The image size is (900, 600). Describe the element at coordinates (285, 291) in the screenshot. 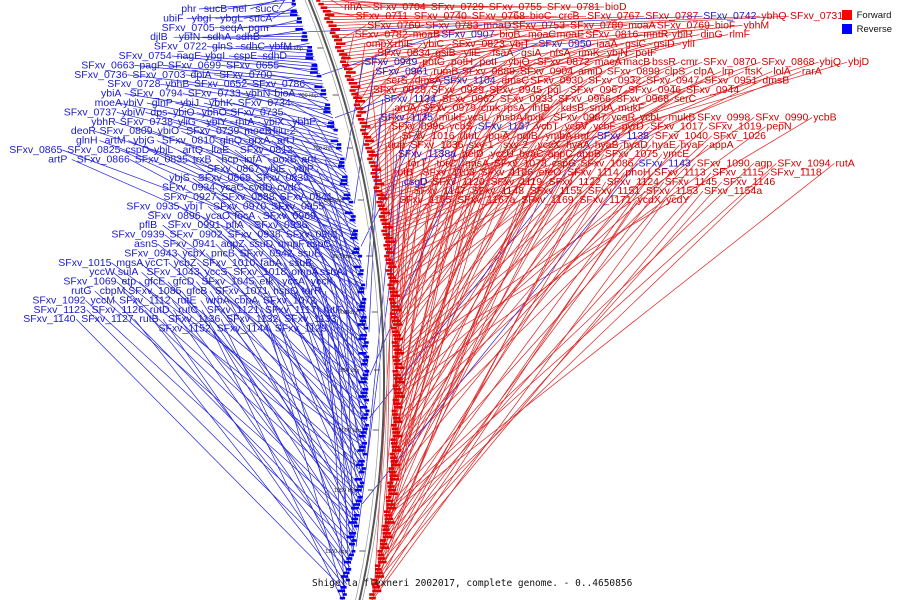

I see `reverse-gene-label: hspQ` at that location.